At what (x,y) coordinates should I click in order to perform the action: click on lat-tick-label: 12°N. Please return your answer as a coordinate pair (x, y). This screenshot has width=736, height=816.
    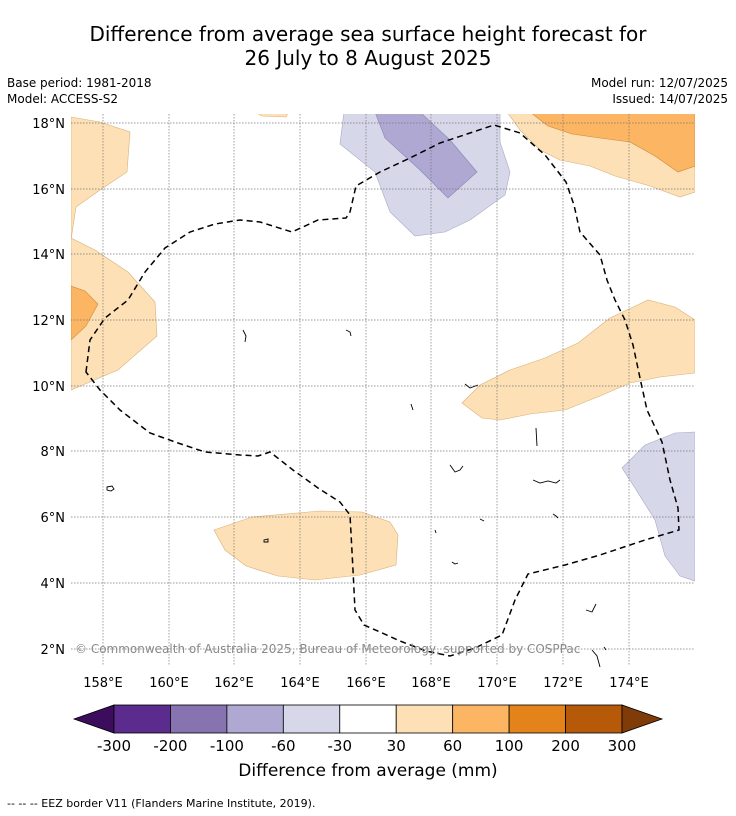
    Looking at the image, I should click on (48, 321).